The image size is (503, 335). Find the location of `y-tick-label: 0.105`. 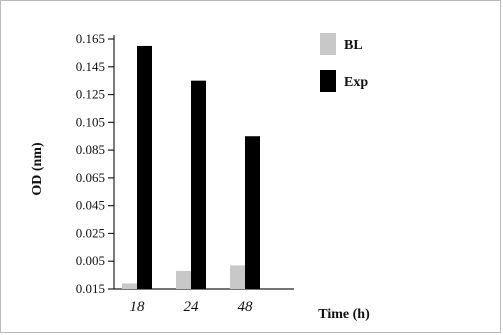

y-tick-label: 0.105 is located at coordinates (90, 121).